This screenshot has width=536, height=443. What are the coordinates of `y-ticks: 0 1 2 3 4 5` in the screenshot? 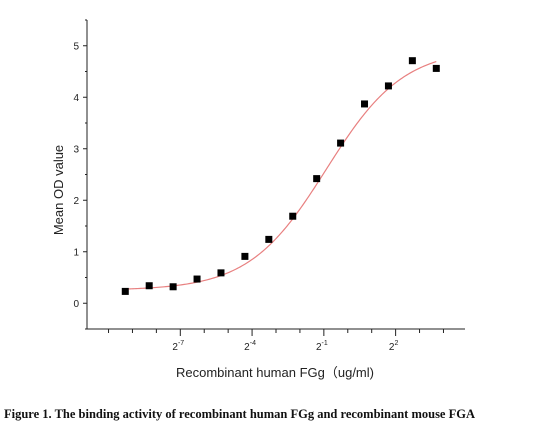 It's located at (80, 174).